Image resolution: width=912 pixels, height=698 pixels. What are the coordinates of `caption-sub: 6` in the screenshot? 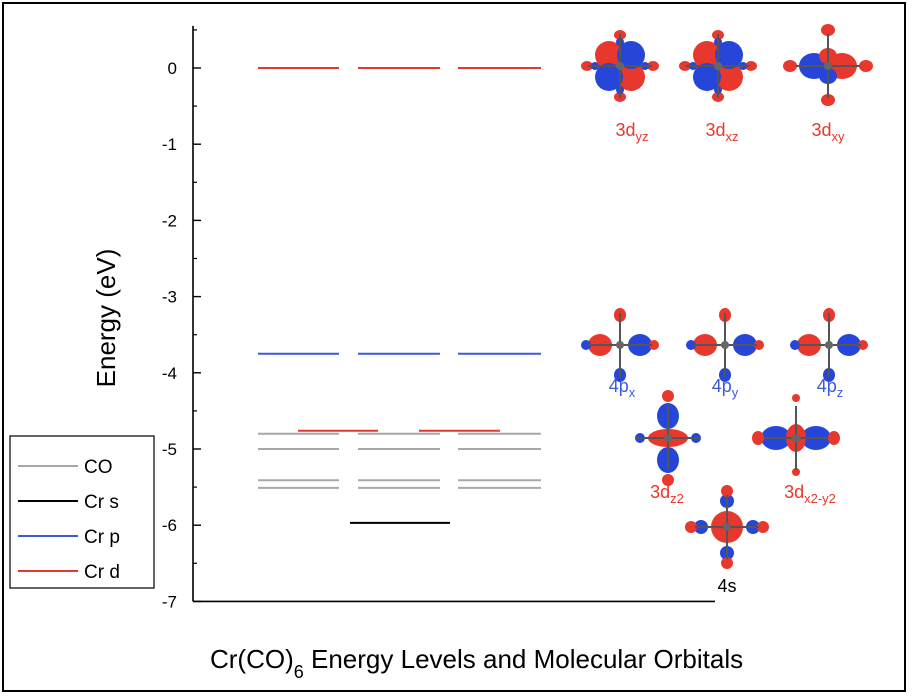 It's located at (299, 672).